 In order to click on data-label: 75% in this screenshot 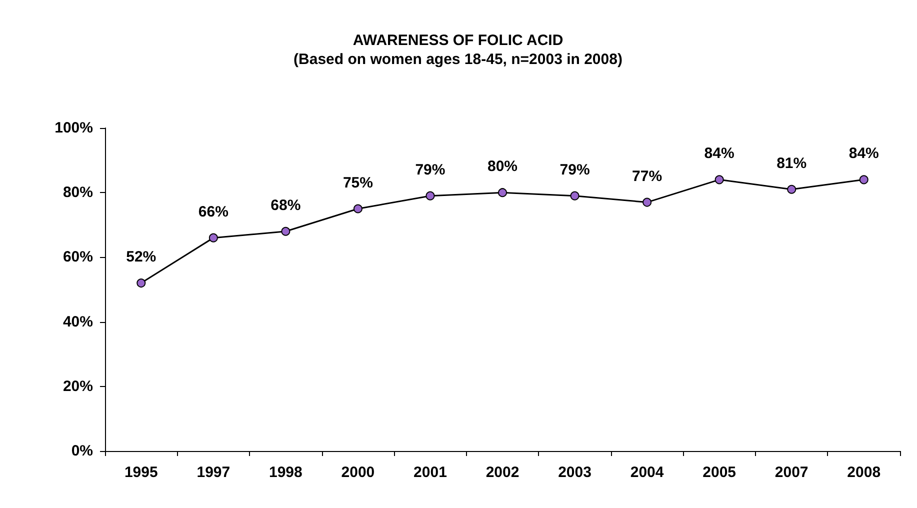, I will do `click(357, 183)`.